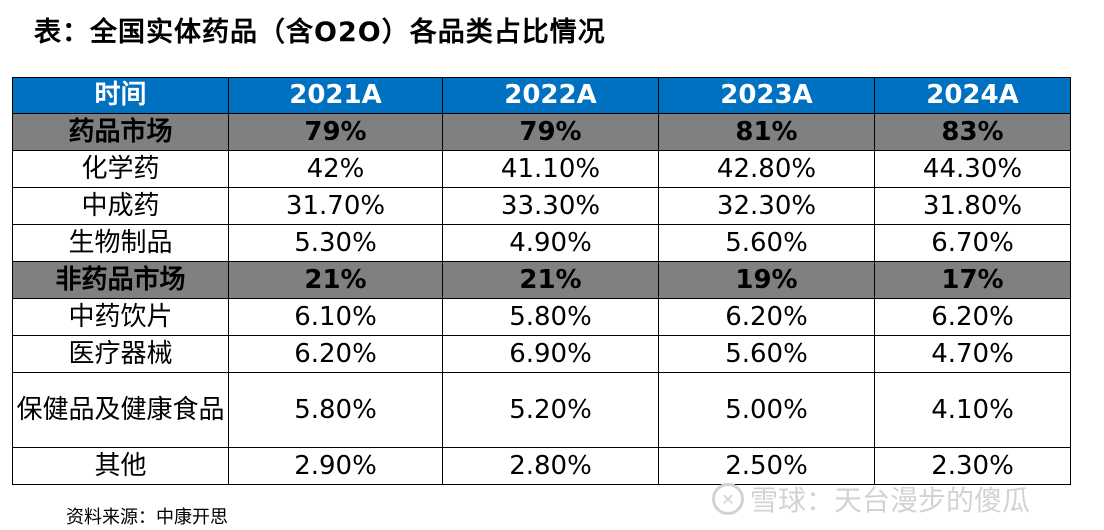 This screenshot has height=530, width=1104. I want to click on table-cell: 4.10%, so click(972, 410).